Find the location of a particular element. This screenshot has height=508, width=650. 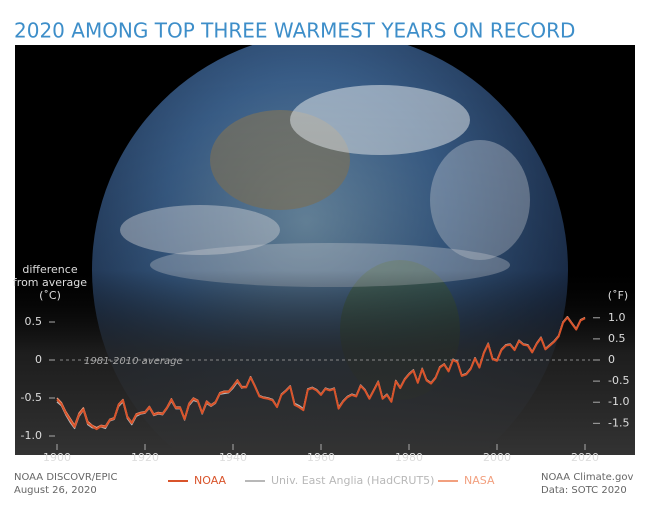

y-axis-label-line: difference is located at coordinates (49, 269).